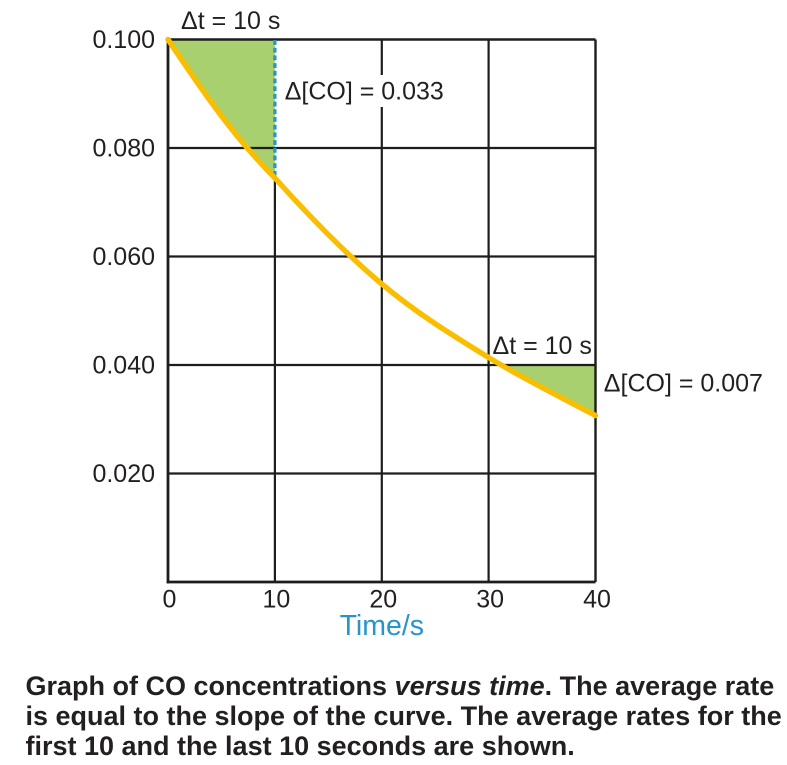 The height and width of the screenshot is (765, 787). Describe the element at coordinates (683, 384) in the screenshot. I see `svg-text: Δ[CO] = 0.007` at that location.